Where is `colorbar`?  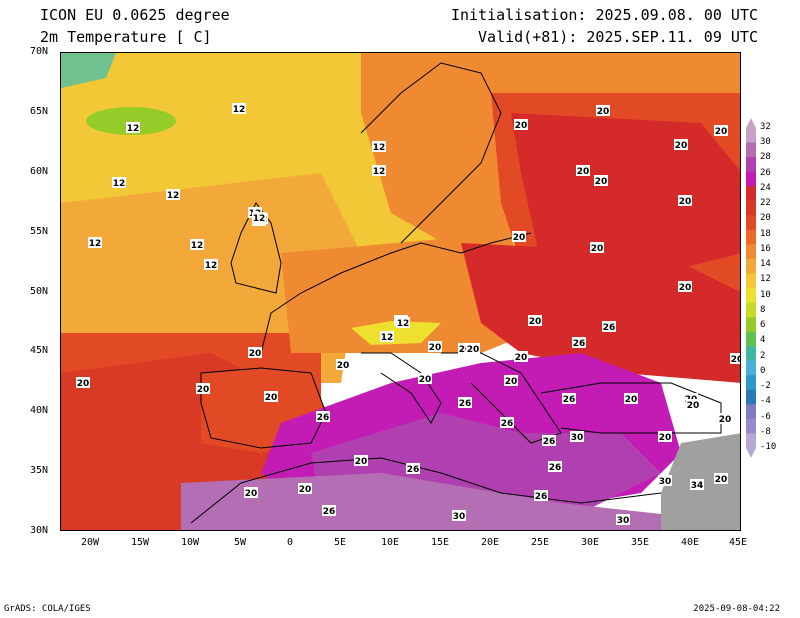
colorbar is located at coordinates (751, 288).